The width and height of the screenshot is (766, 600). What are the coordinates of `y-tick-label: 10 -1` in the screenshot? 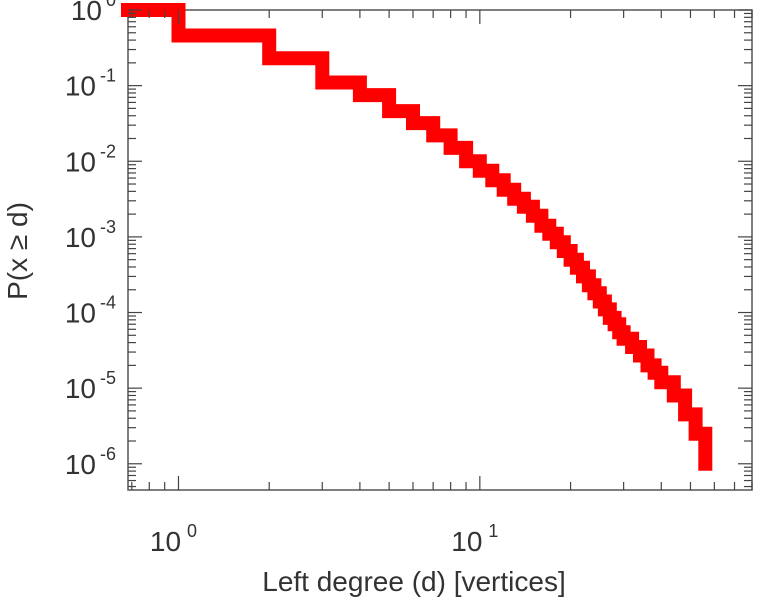 It's located at (90, 84).